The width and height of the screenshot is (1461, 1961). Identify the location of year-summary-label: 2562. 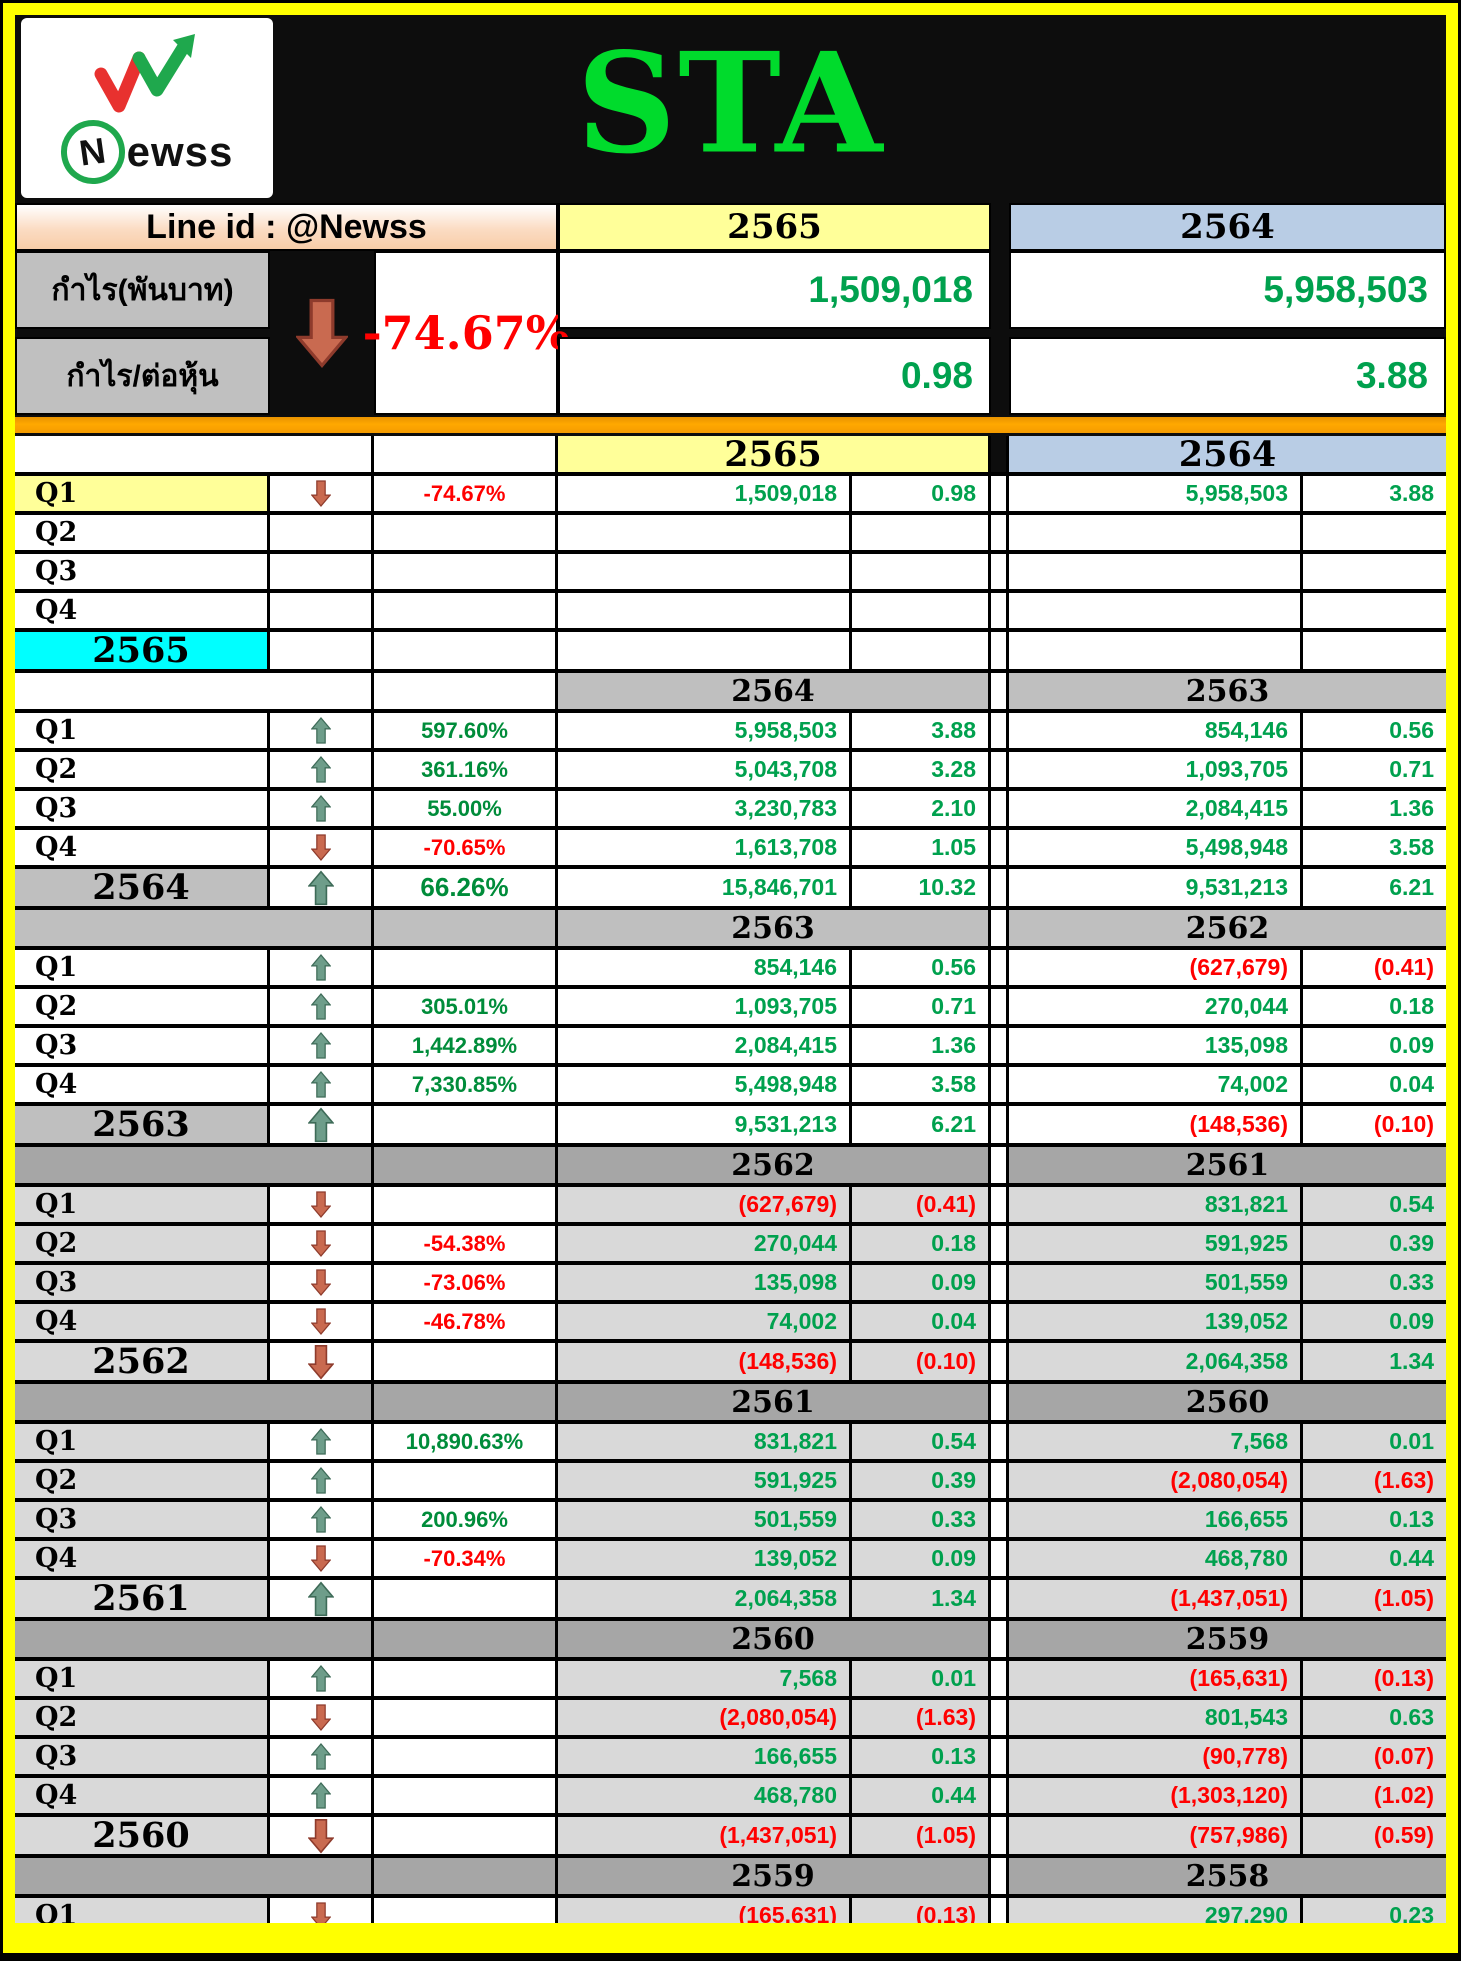
(142, 1361).